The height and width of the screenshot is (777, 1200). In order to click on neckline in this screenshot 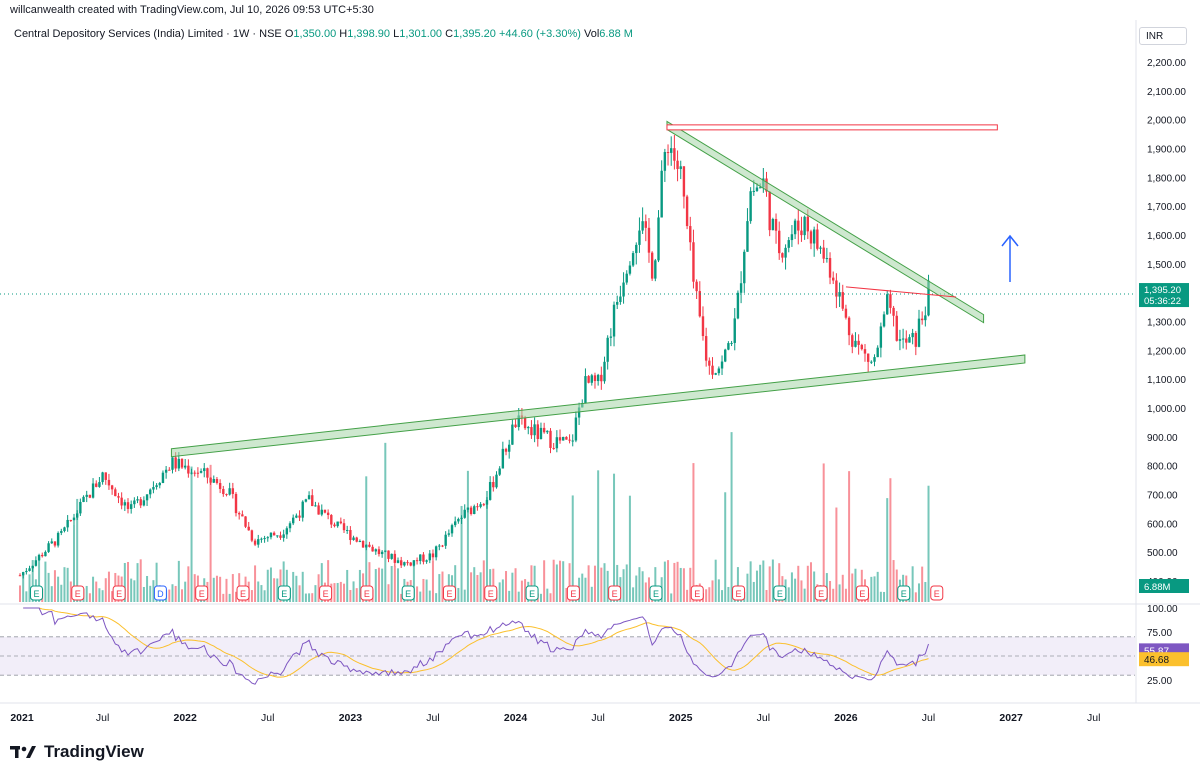, I will do `click(901, 292)`.